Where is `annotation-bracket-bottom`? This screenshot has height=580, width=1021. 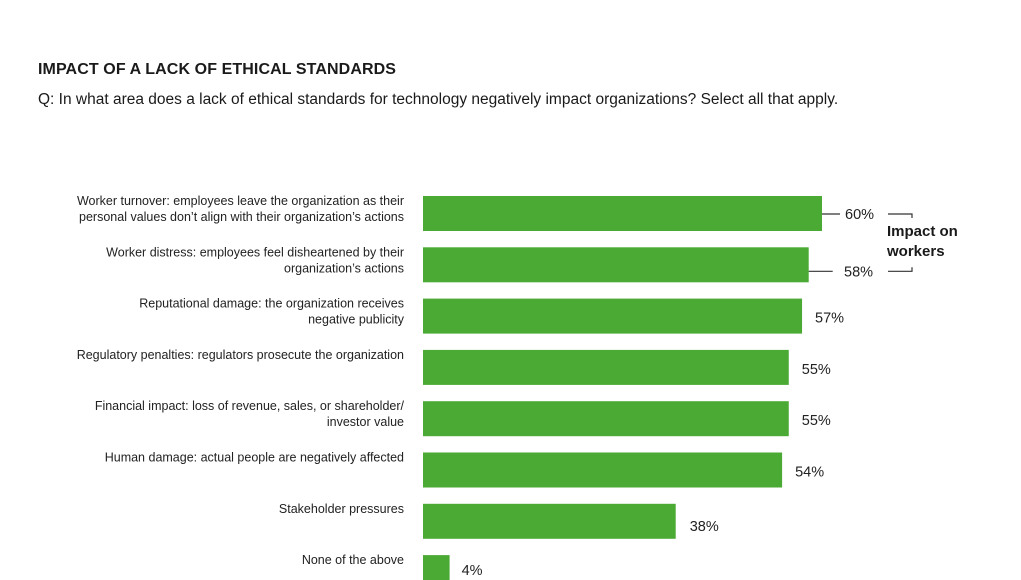
annotation-bracket-bottom is located at coordinates (900, 269).